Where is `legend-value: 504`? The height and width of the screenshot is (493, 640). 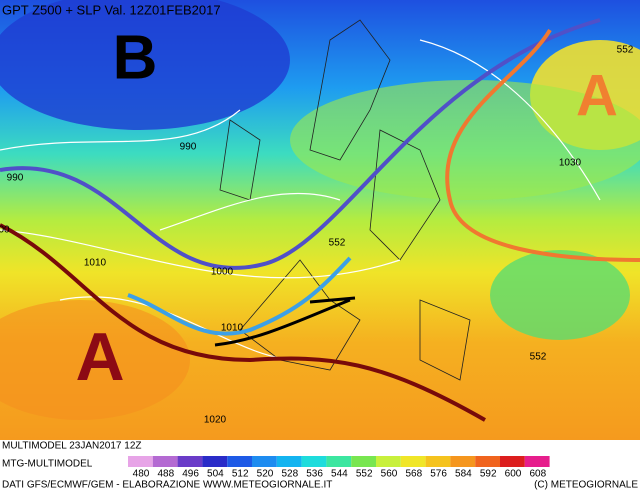
legend-value: 504 is located at coordinates (215, 474).